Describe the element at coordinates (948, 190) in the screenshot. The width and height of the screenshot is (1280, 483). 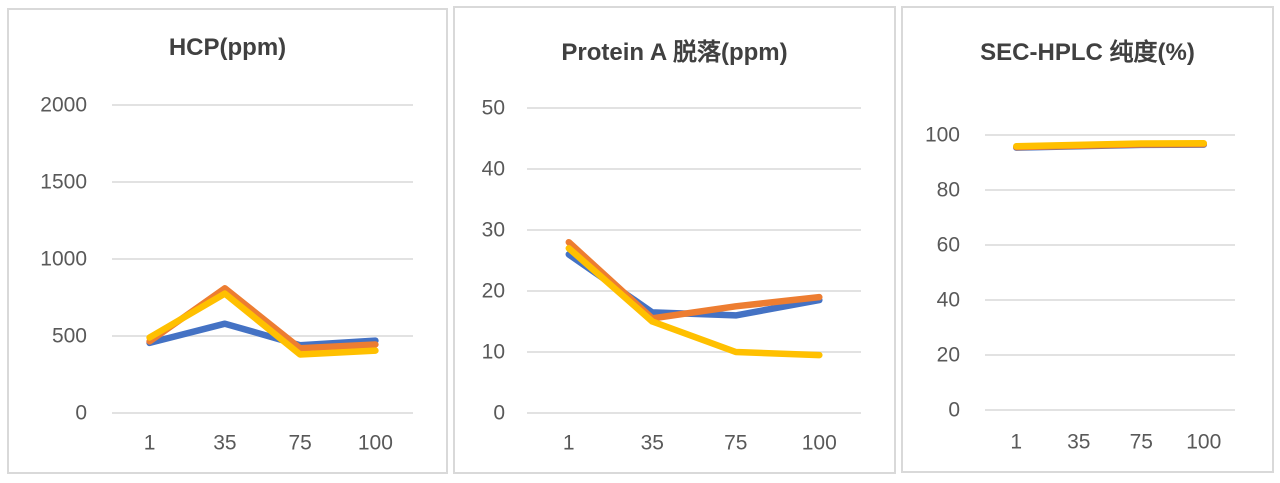
I see `y-tick-label: 80` at that location.